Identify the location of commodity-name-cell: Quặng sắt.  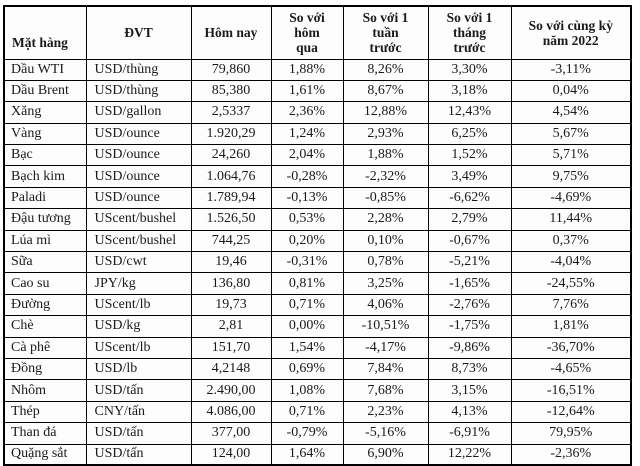
(45, 454).